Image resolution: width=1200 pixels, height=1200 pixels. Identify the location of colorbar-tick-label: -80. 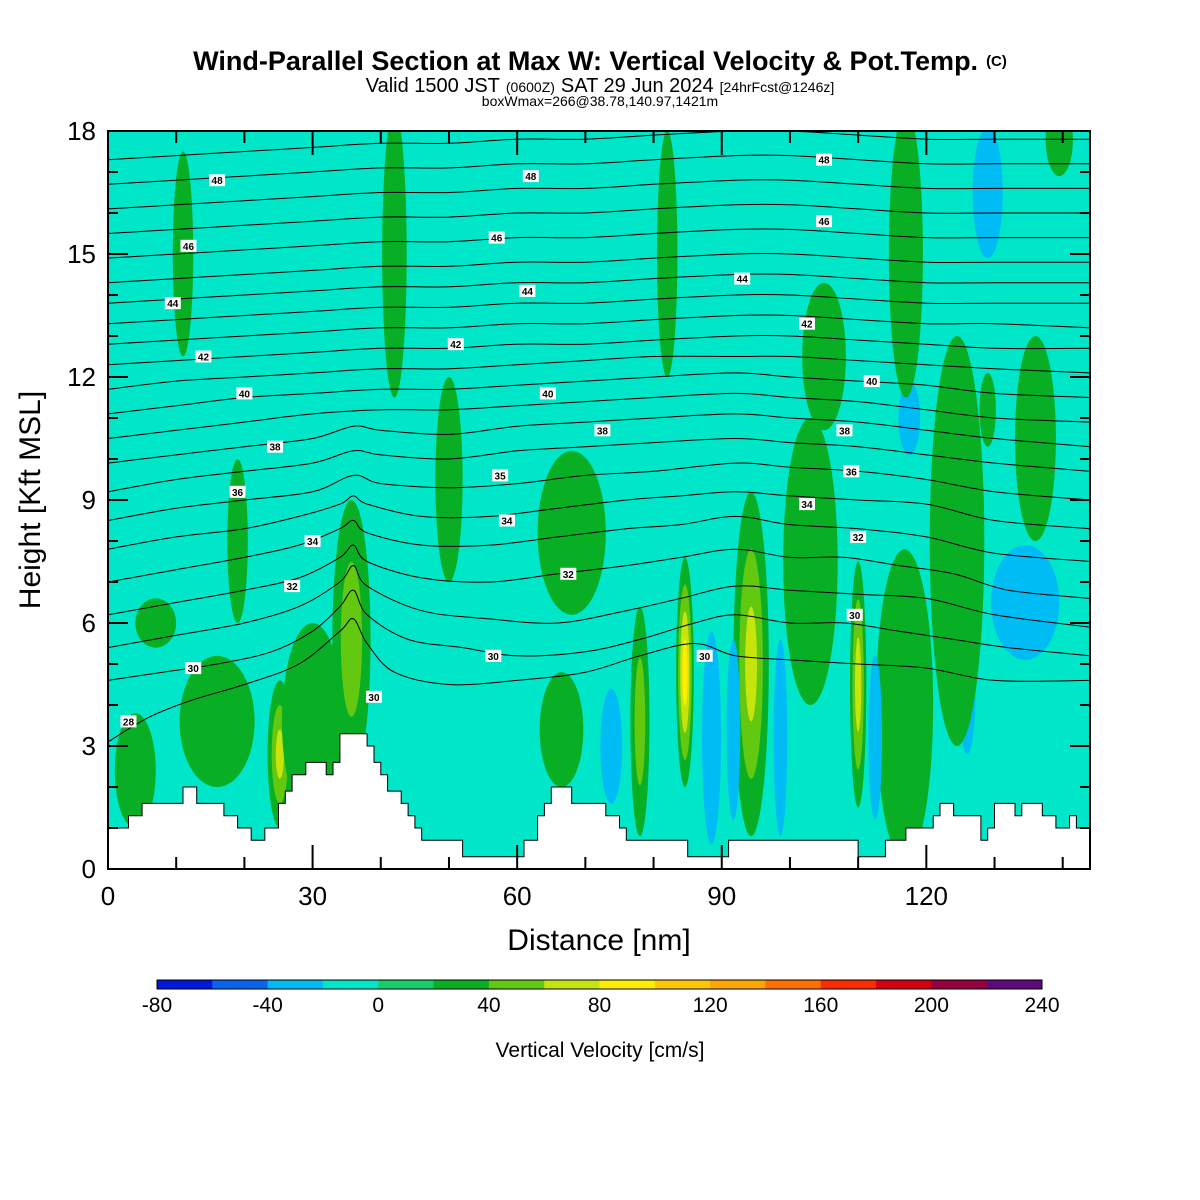
(157, 1005).